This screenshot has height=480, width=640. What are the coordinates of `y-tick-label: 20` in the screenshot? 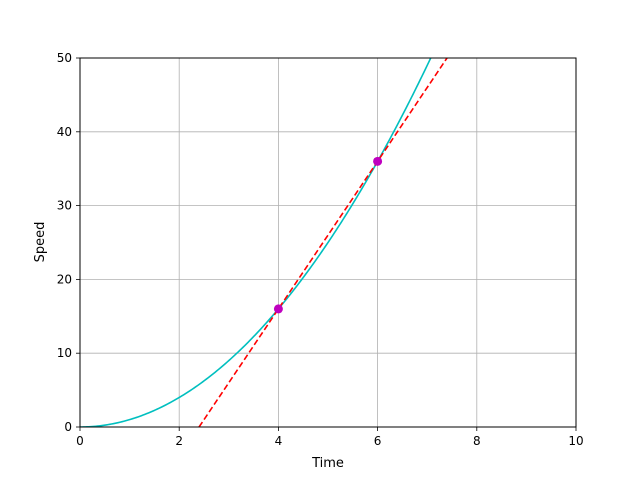 It's located at (64, 279).